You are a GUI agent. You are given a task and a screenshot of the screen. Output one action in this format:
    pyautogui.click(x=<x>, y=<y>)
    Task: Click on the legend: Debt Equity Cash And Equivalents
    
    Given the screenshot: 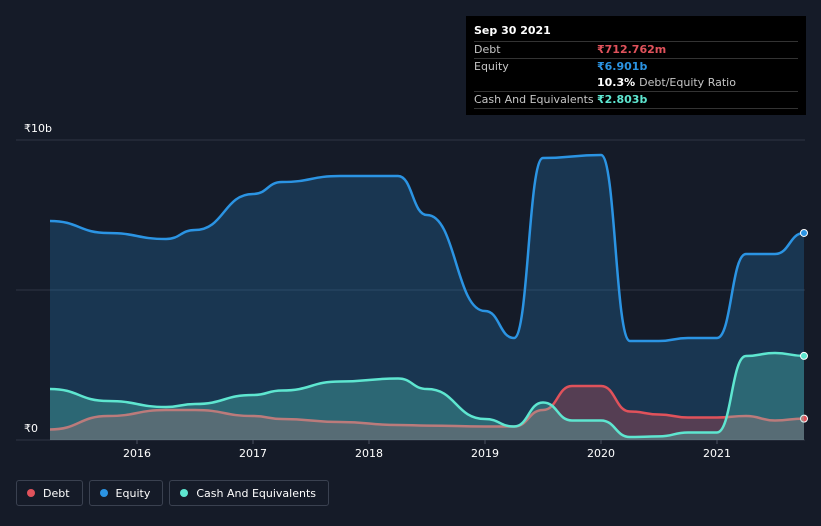 What is the action you would take?
    pyautogui.click(x=172, y=493)
    